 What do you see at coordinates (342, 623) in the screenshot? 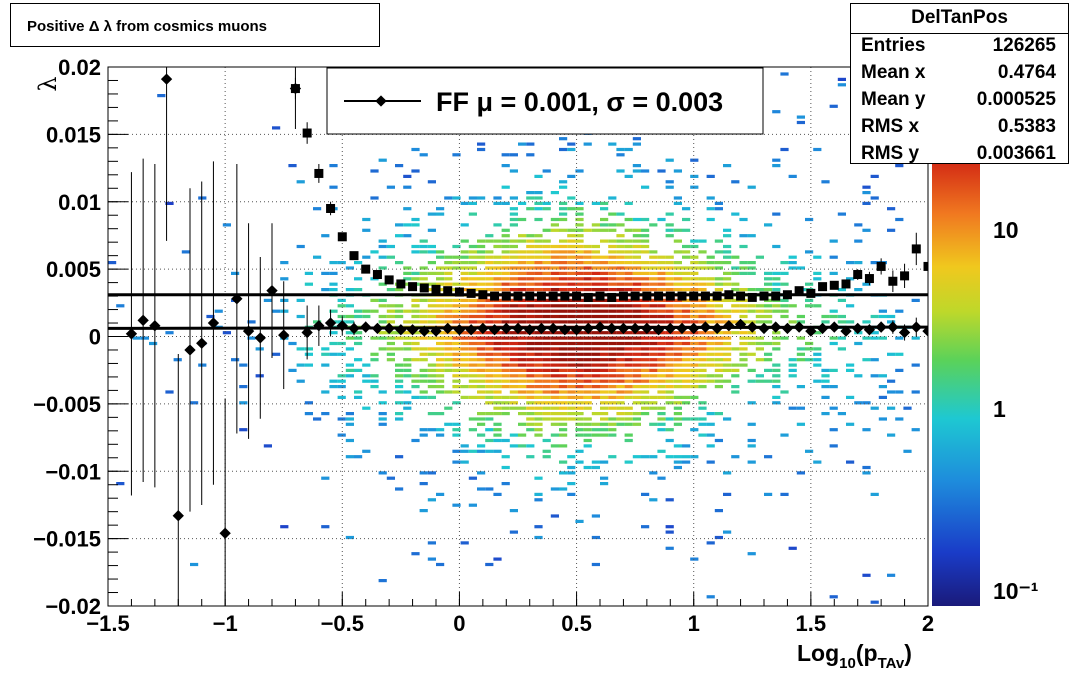
I see `x-tick-label: −0.5` at bounding box center [342, 623].